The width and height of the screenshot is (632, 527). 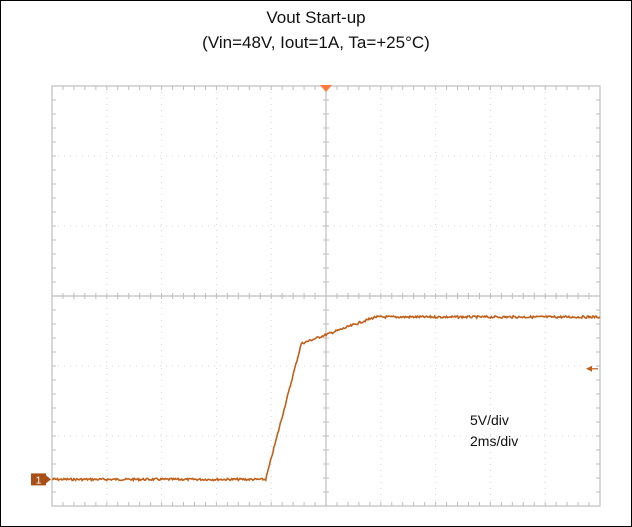 What do you see at coordinates (489, 420) in the screenshot?
I see `vertical-scale-label: 5V/div` at bounding box center [489, 420].